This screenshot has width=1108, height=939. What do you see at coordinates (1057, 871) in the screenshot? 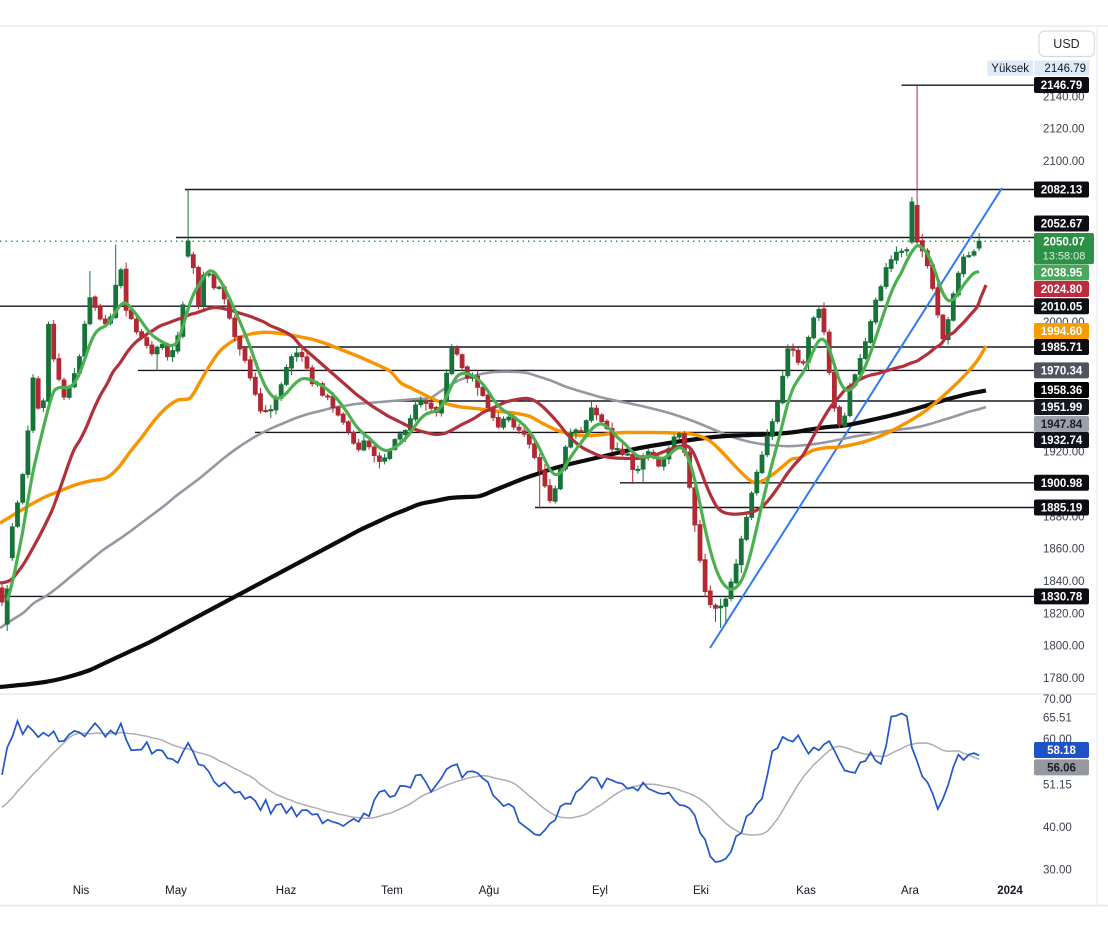
I see `svg-text: 30.00` at bounding box center [1057, 871].